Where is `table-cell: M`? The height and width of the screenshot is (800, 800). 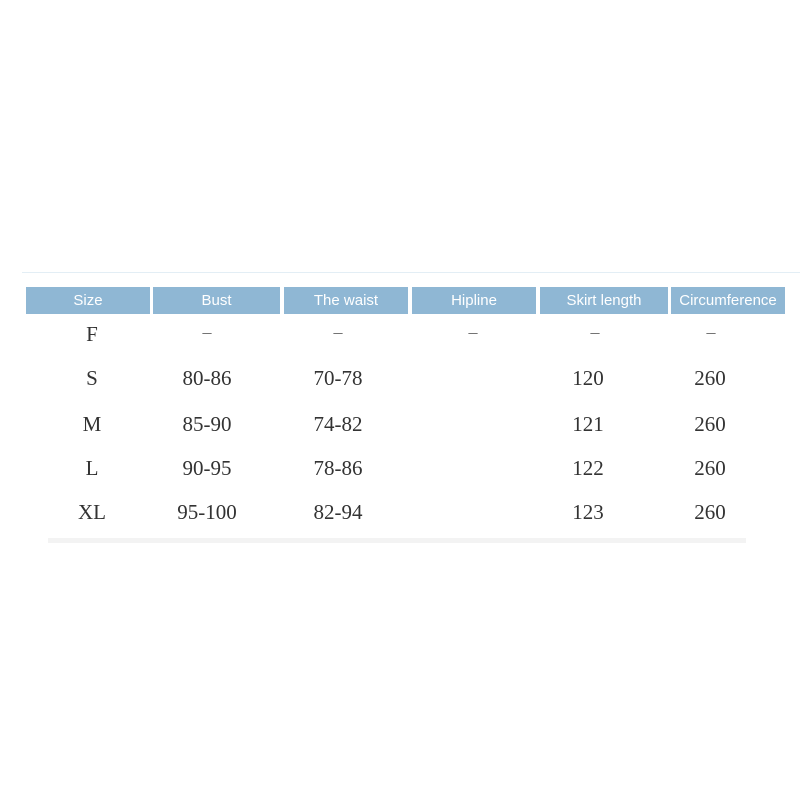 table-cell: M is located at coordinates (92, 424).